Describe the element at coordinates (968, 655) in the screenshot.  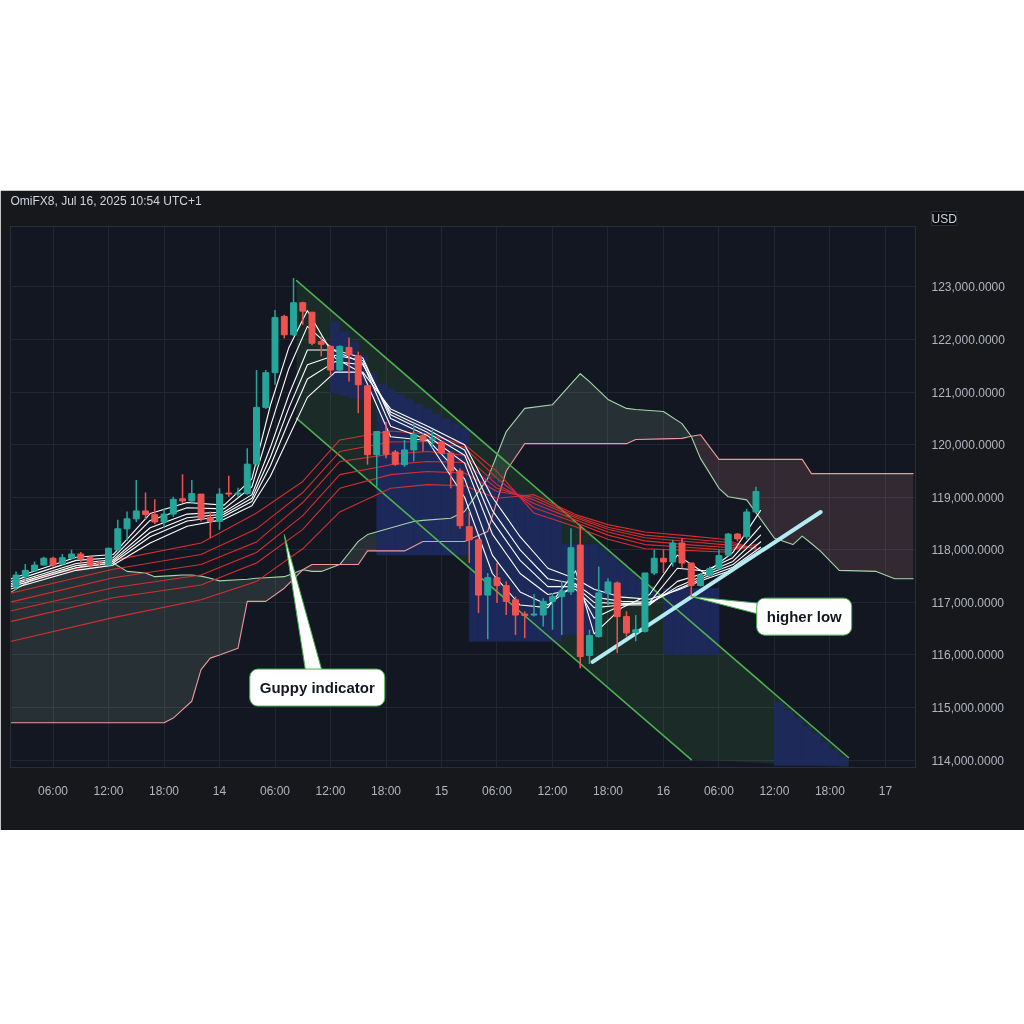
I see `y-tick-label: 116,000.0000` at that location.